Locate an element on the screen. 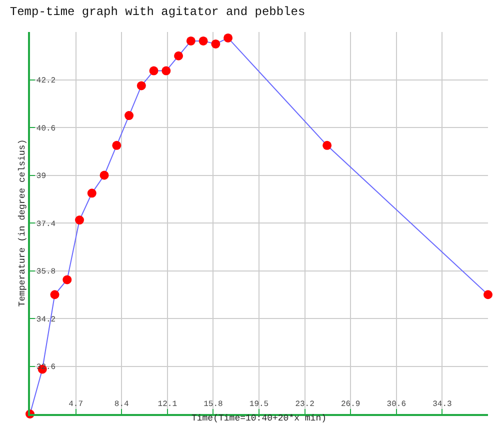 This screenshot has height=444, width=496. y-axis-title: Temperature (in degree celsius) is located at coordinates (22, 223).